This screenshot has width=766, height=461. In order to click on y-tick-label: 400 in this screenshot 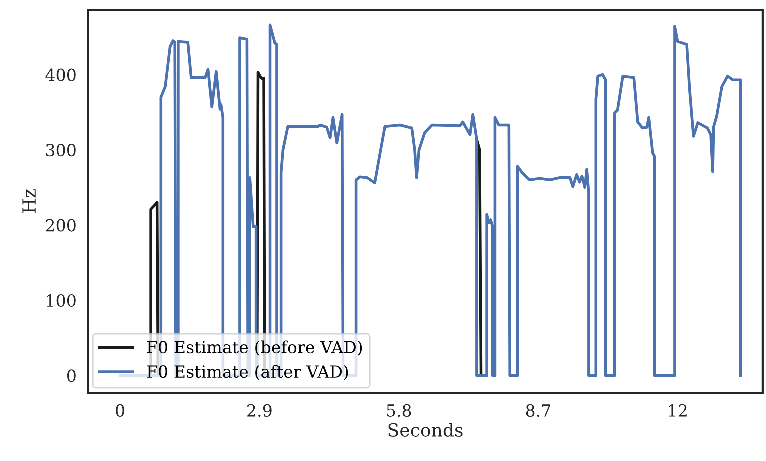, I will do `click(61, 75)`.